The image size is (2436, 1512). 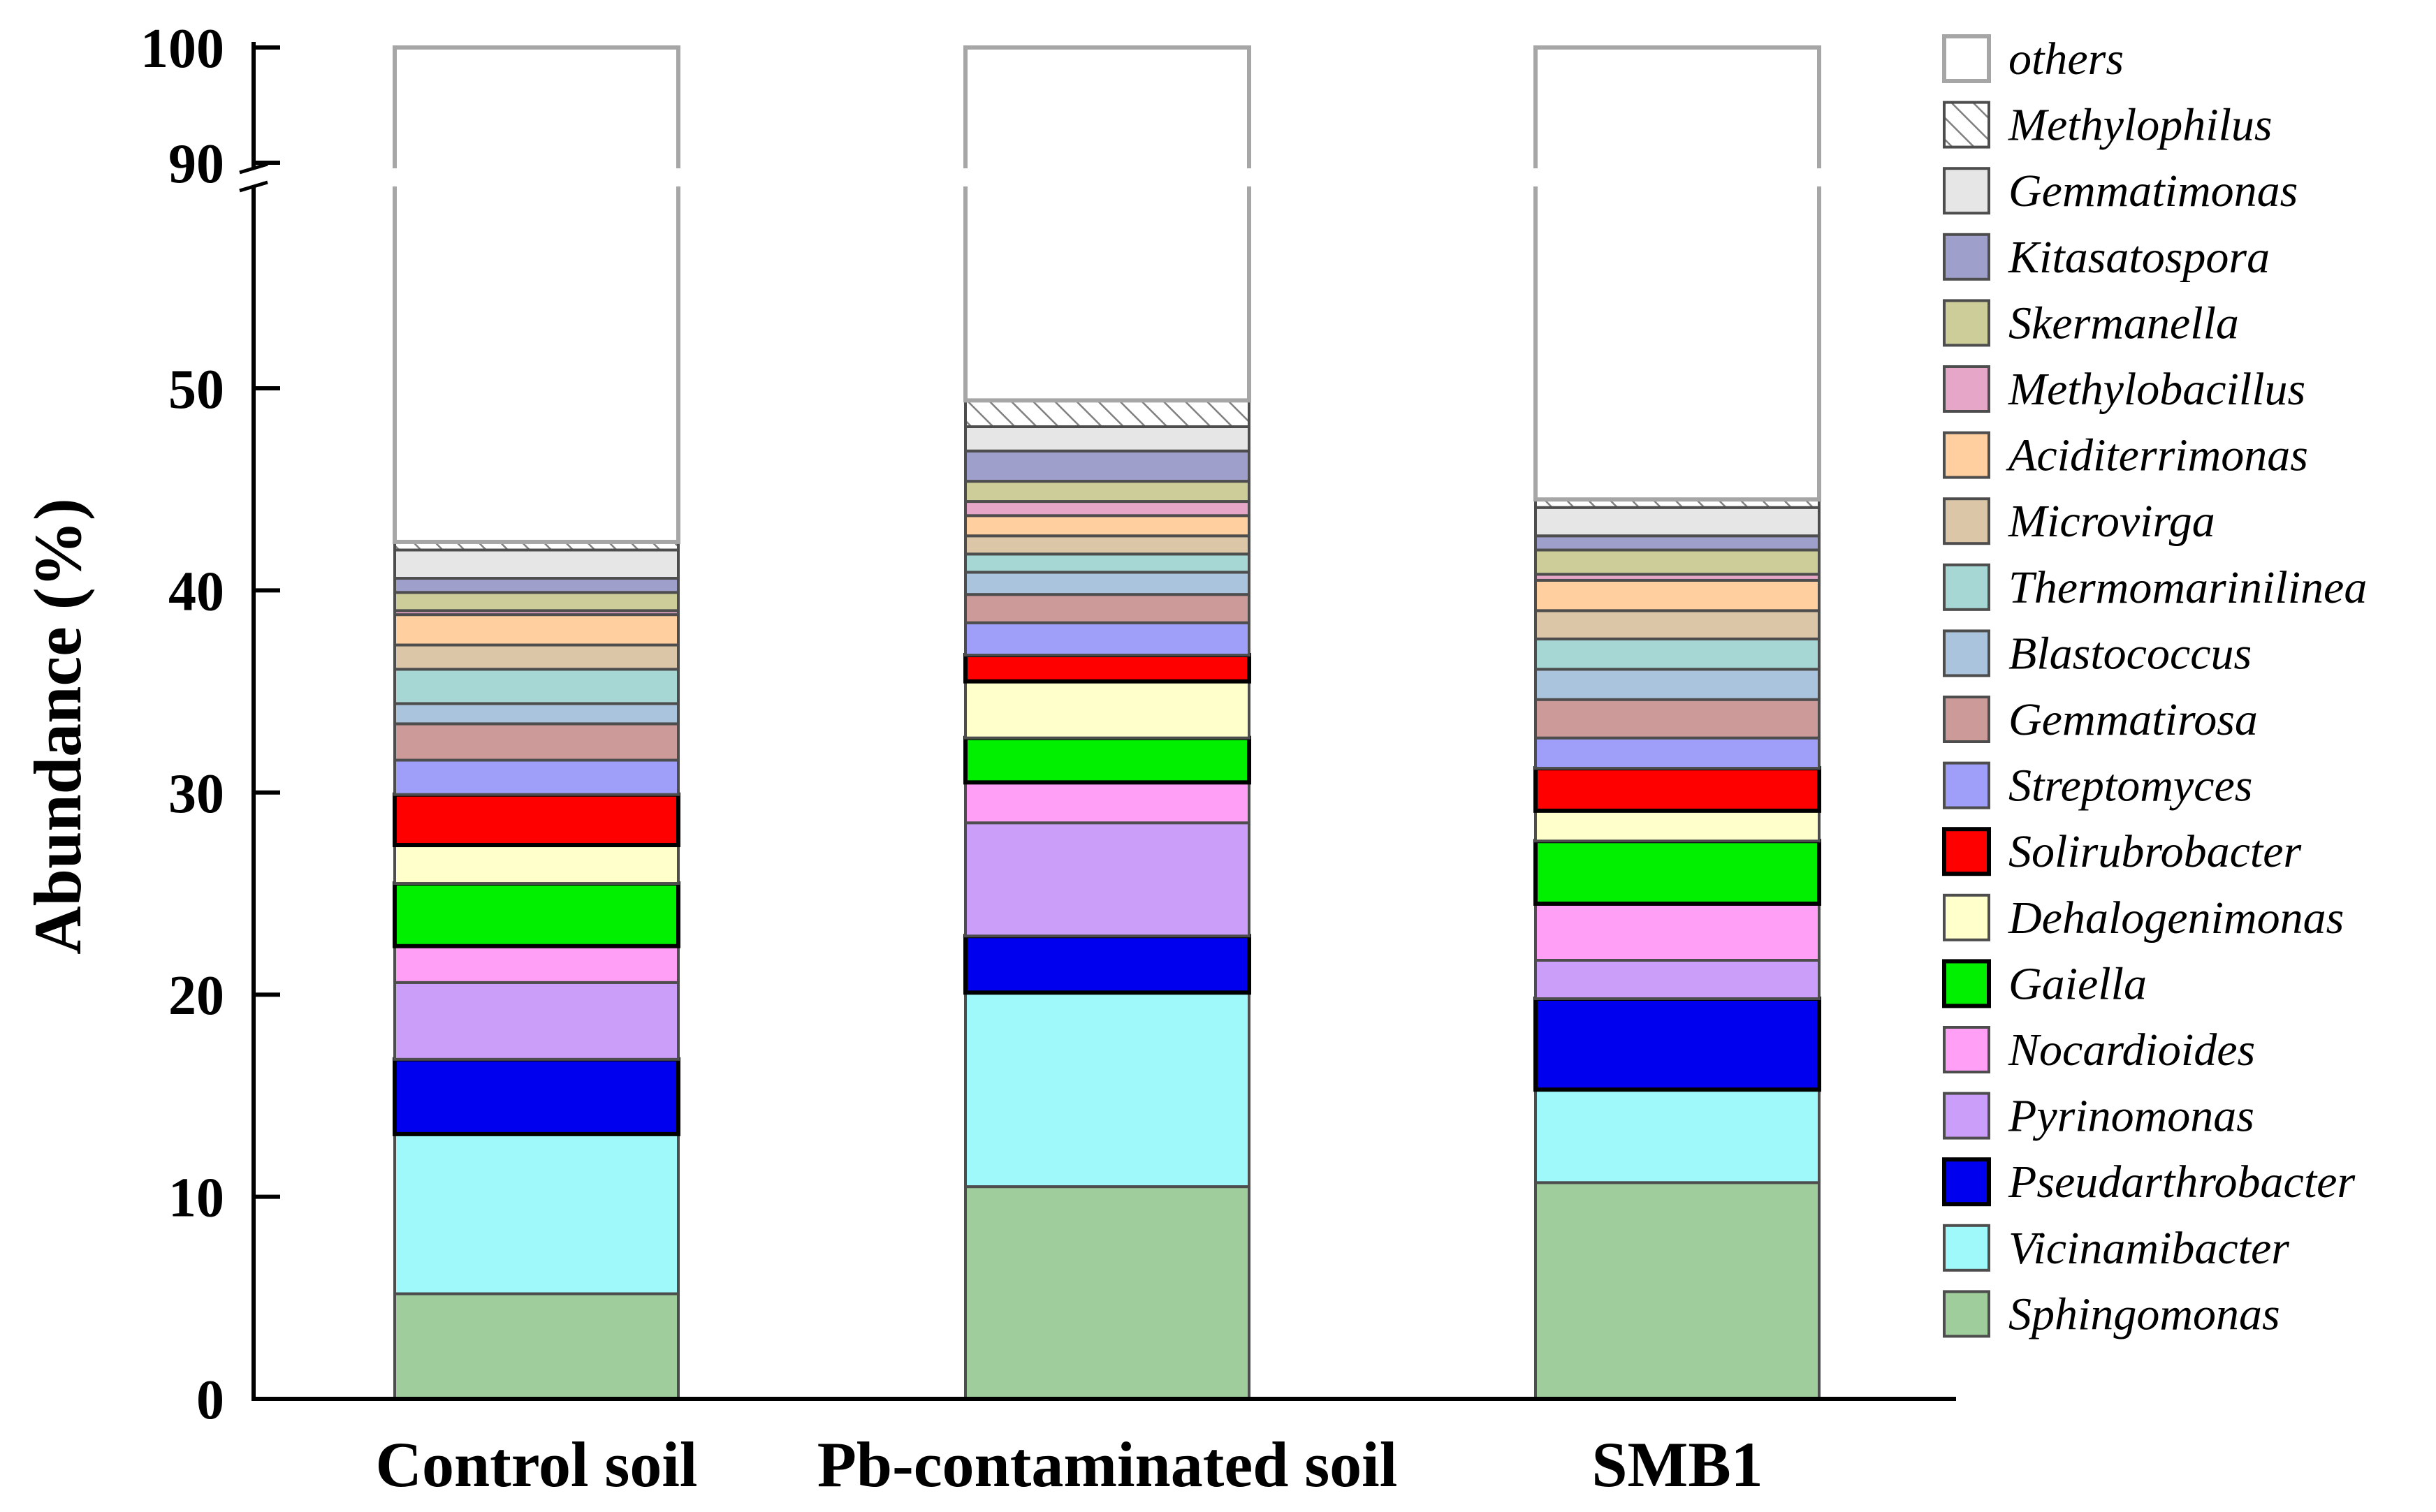 I want to click on legend-label-gemmatimonas: Gemmatimonas, so click(x=2153, y=191).